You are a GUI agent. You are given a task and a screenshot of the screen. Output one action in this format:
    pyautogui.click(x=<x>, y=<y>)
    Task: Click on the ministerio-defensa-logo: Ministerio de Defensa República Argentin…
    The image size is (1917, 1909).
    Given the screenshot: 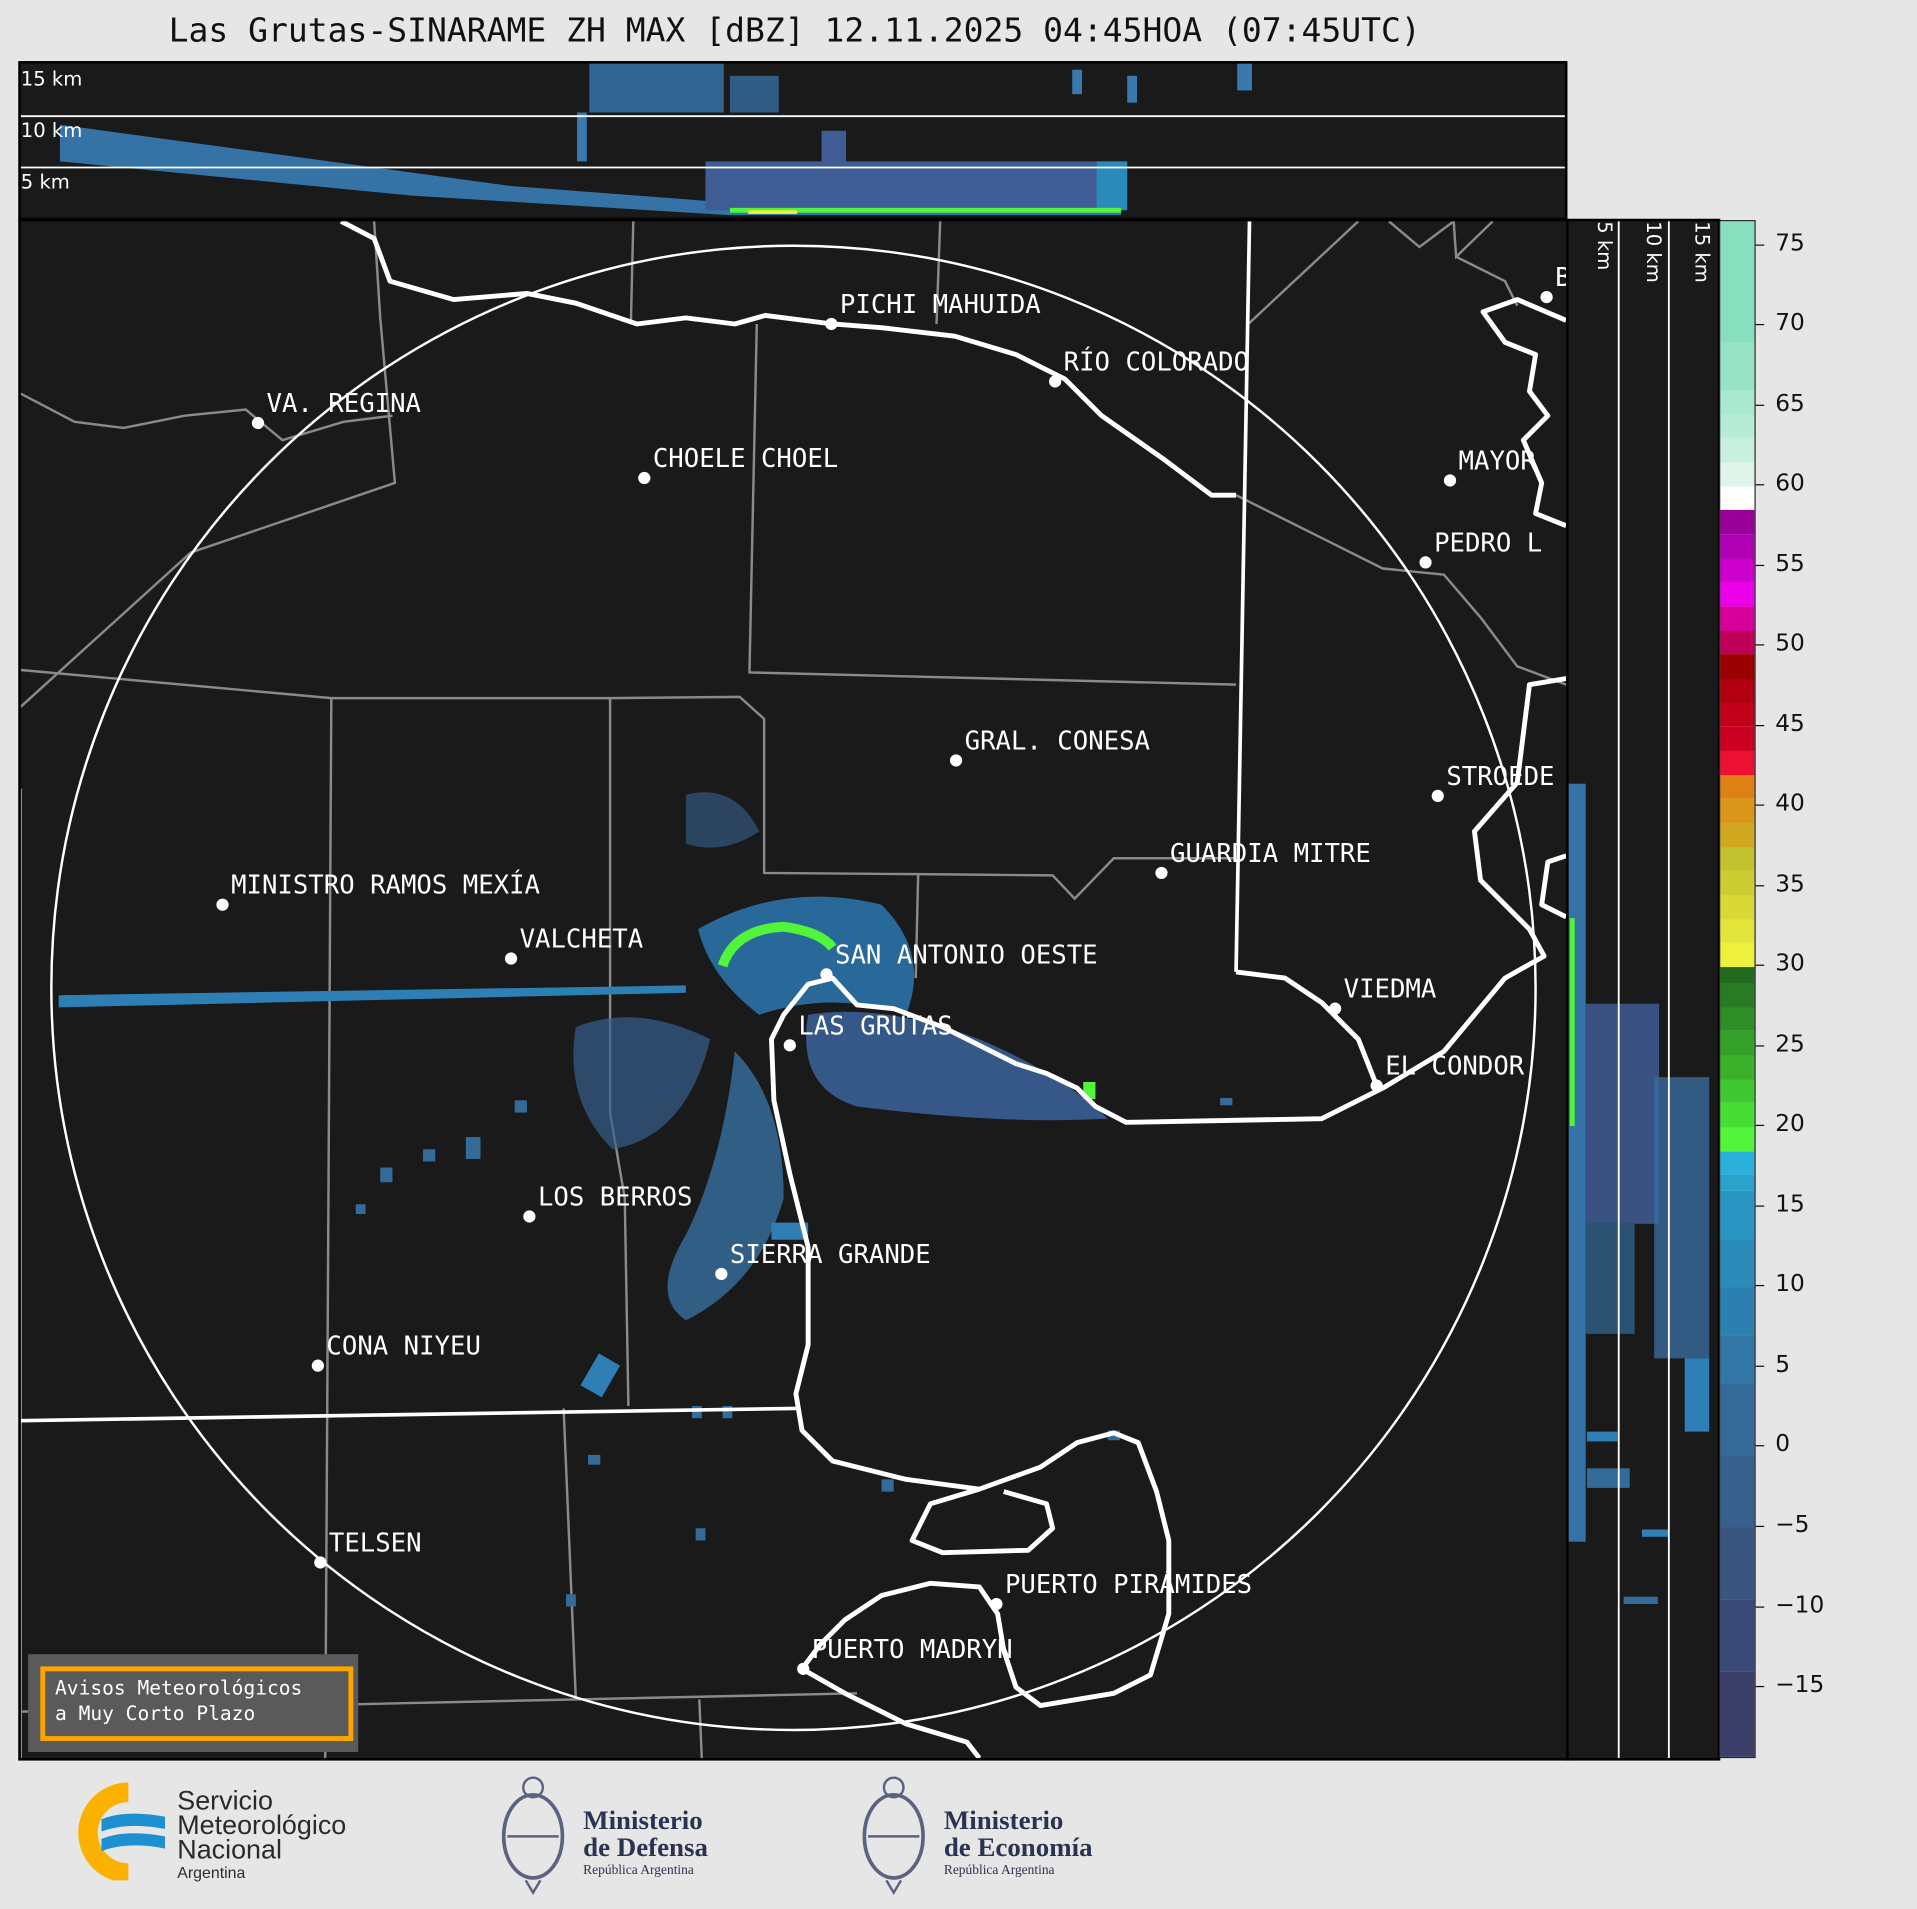 What is the action you would take?
    pyautogui.click(x=629, y=1837)
    